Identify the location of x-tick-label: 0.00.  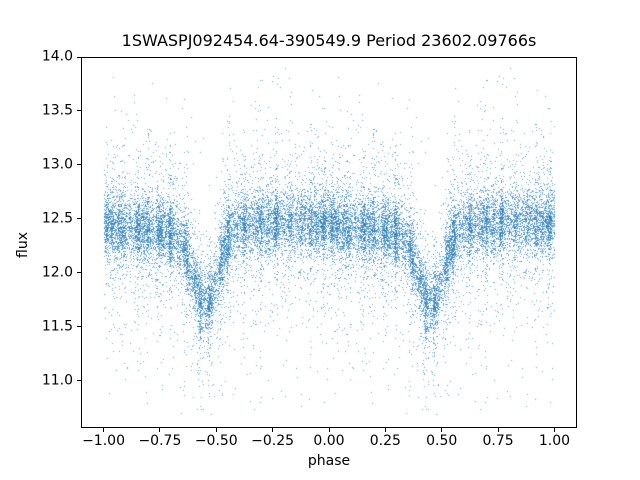
(329, 441).